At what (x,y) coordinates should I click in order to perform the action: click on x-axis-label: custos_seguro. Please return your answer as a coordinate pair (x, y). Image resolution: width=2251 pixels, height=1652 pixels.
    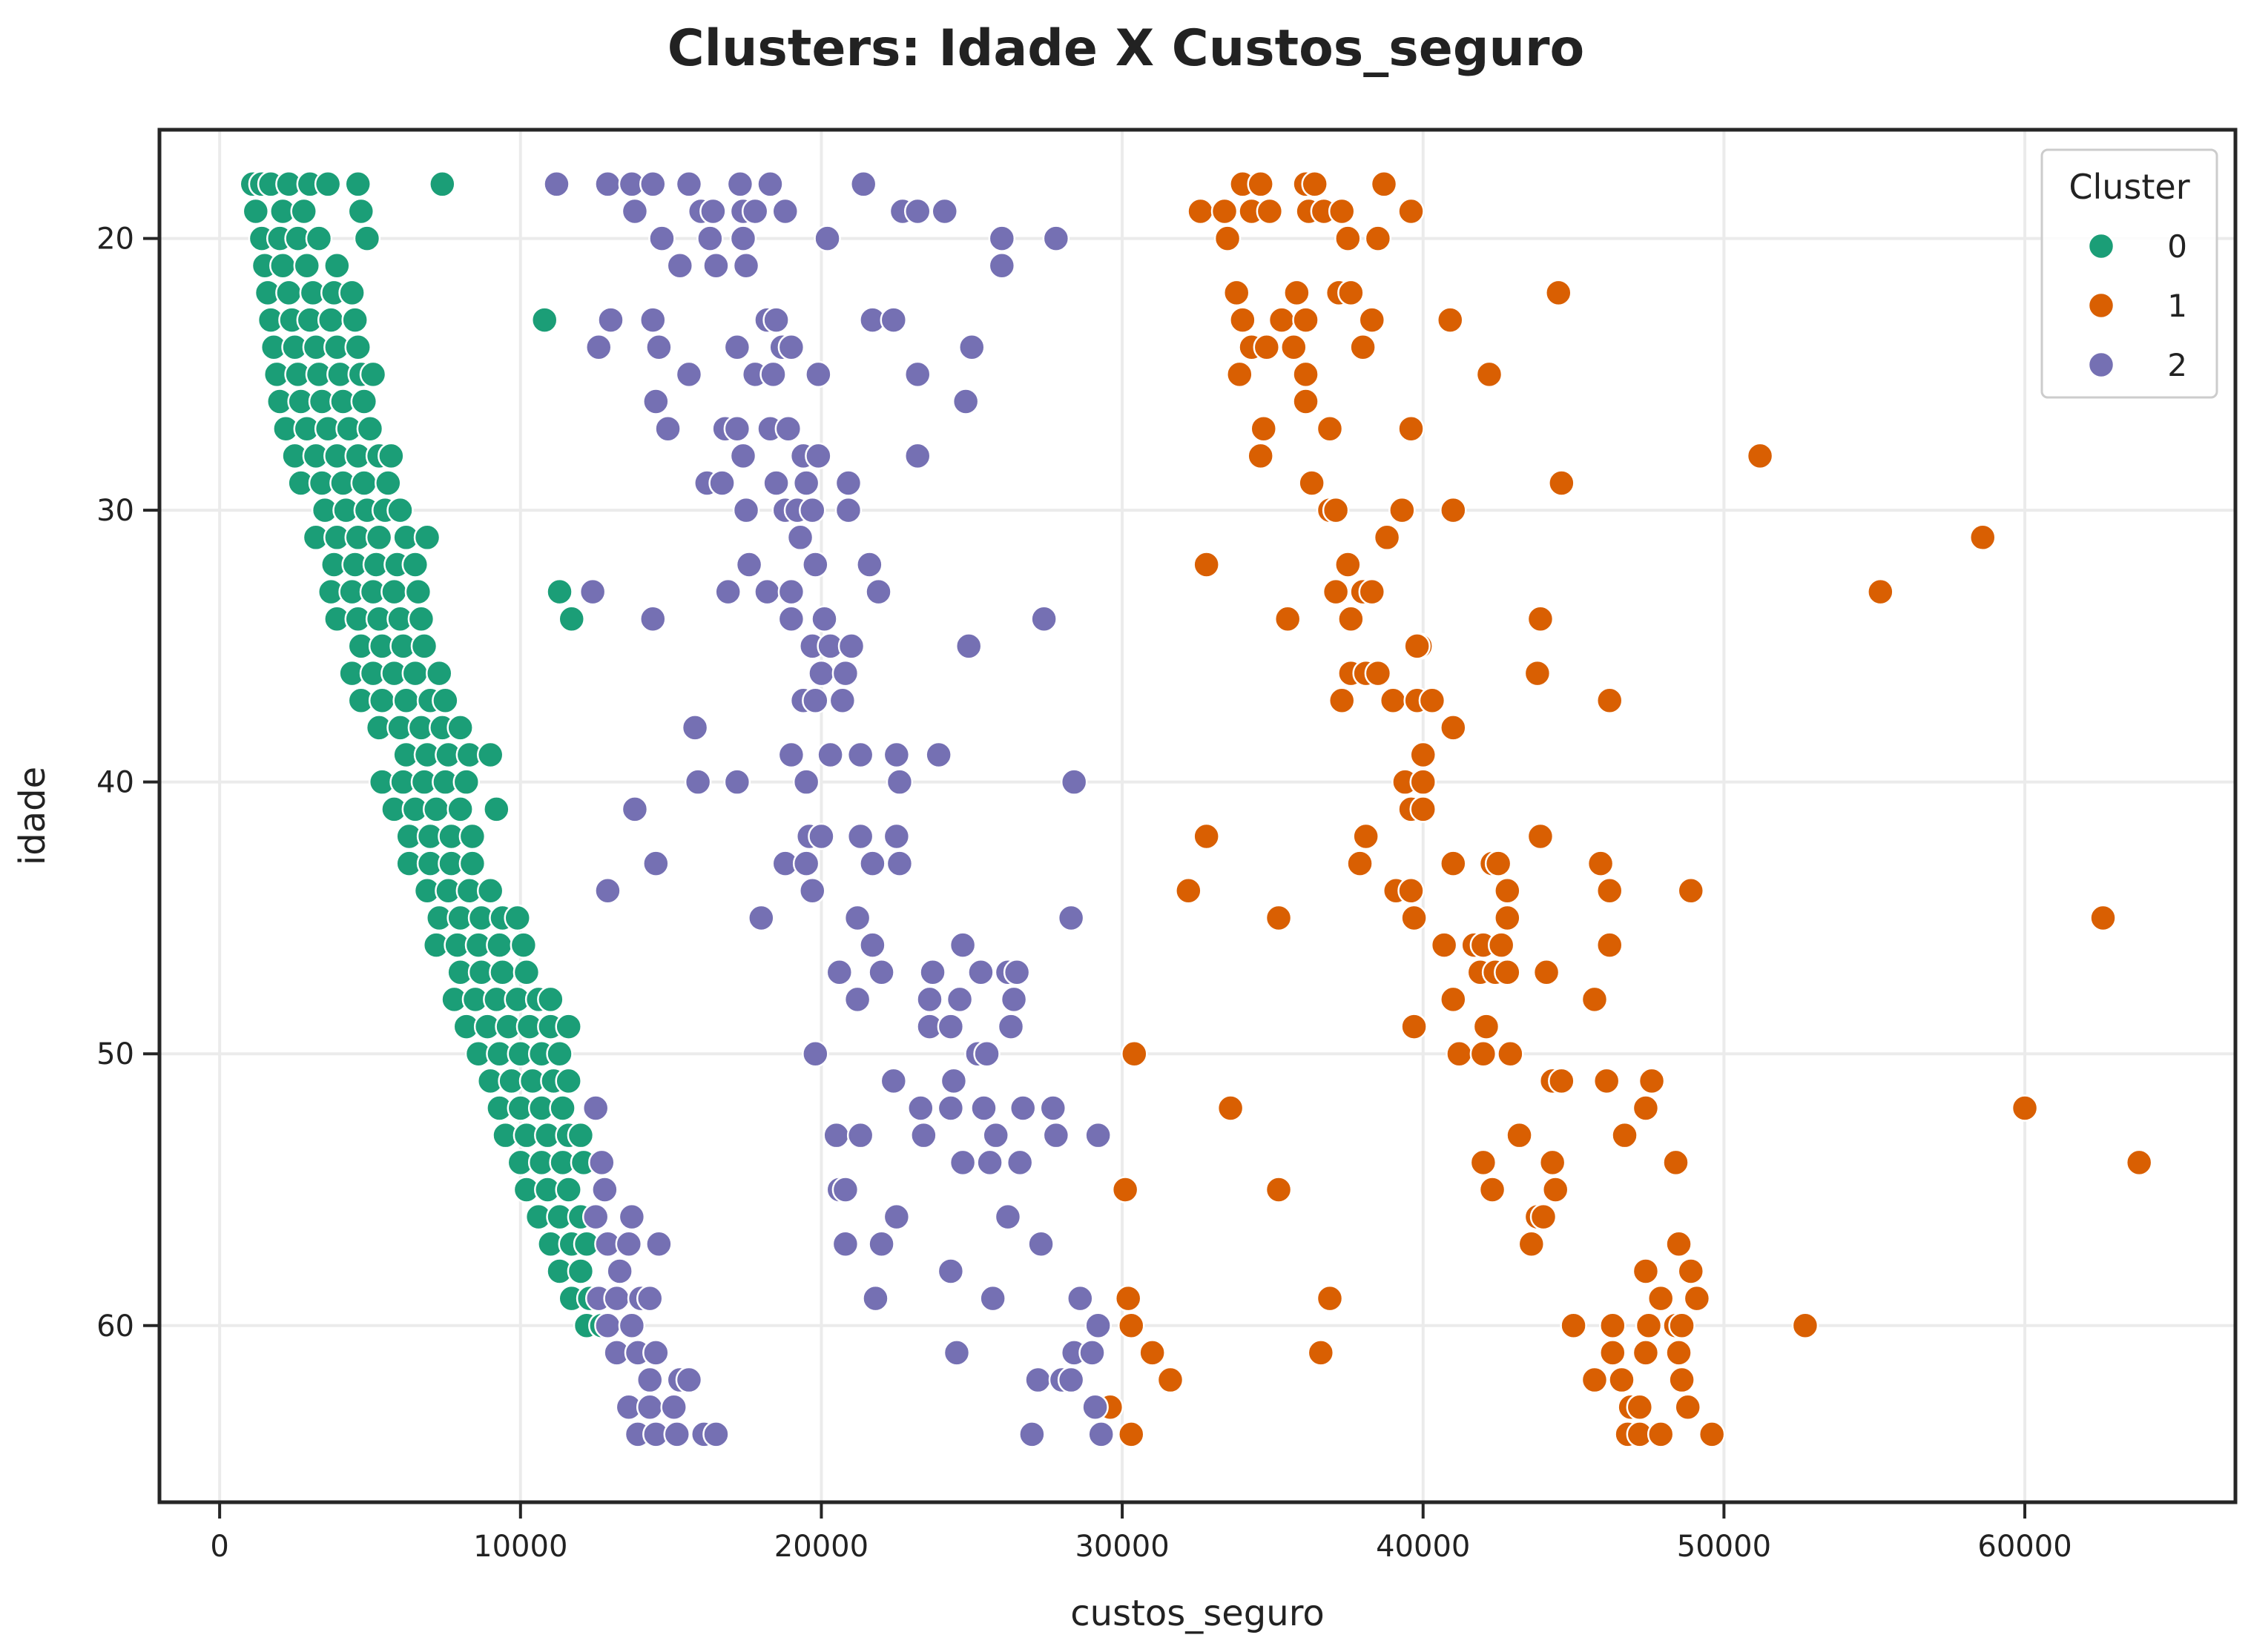
    Looking at the image, I should click on (1197, 1614).